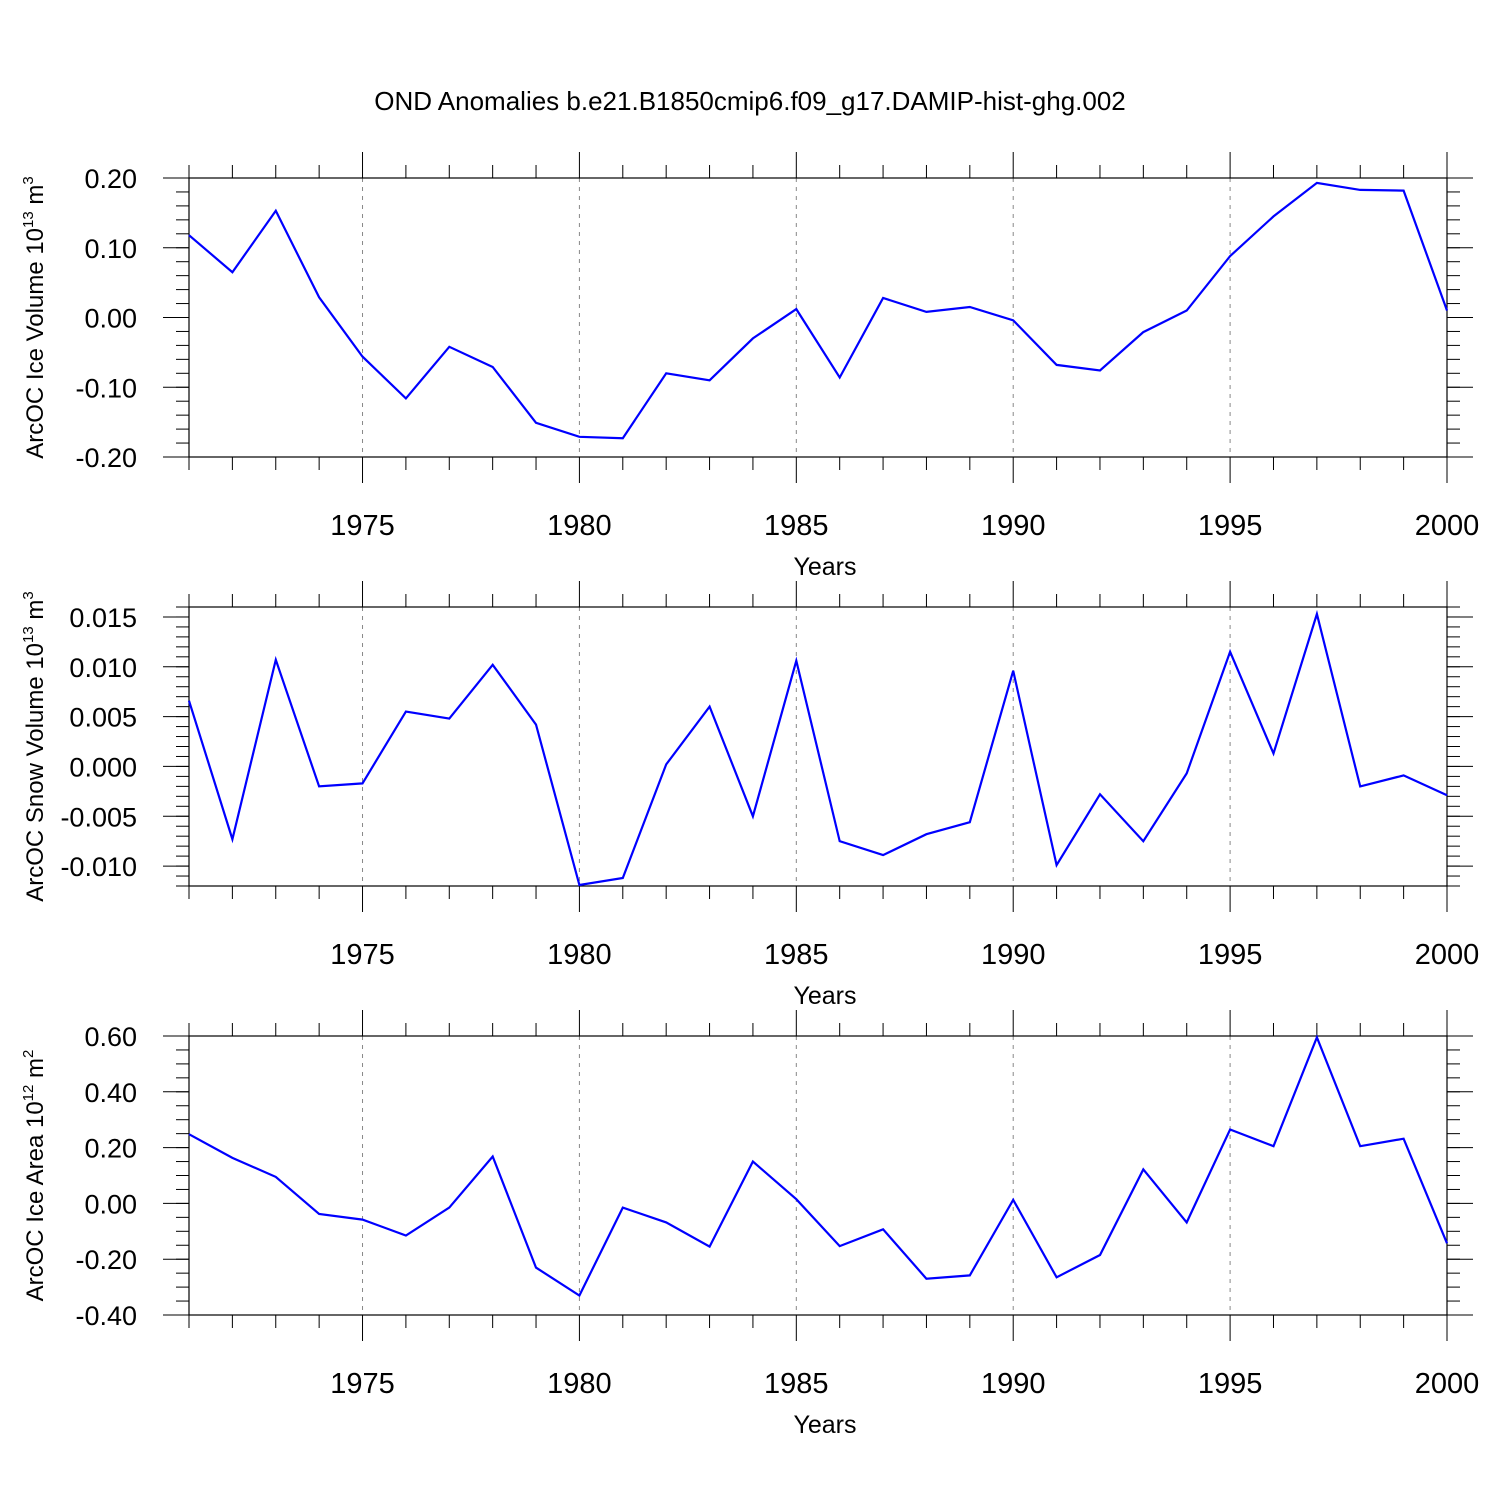 This screenshot has height=1500, width=1500. I want to click on y-tick-label: 0.000, so click(103, 767).